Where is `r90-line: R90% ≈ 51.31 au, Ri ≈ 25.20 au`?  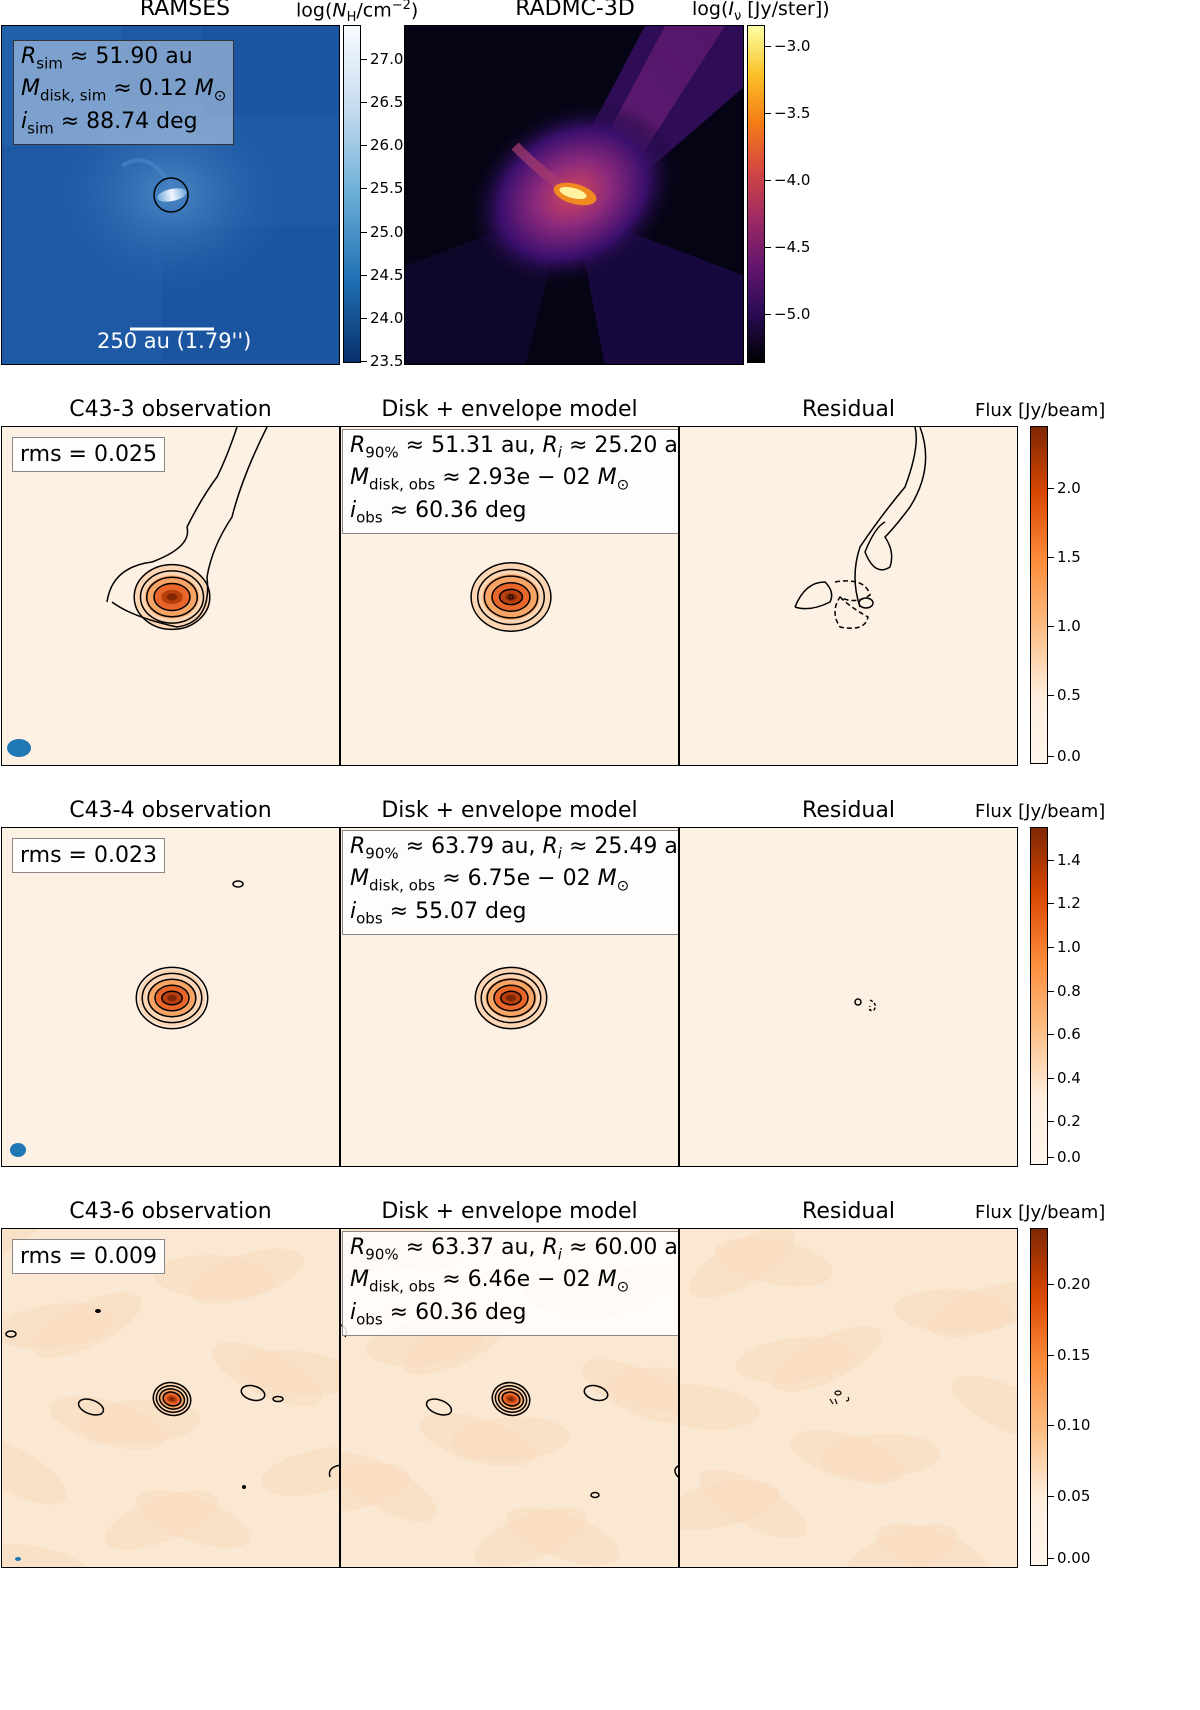 r90-line: R90% ≈ 51.31 au, Ri ≈ 25.20 au is located at coordinates (514, 449).